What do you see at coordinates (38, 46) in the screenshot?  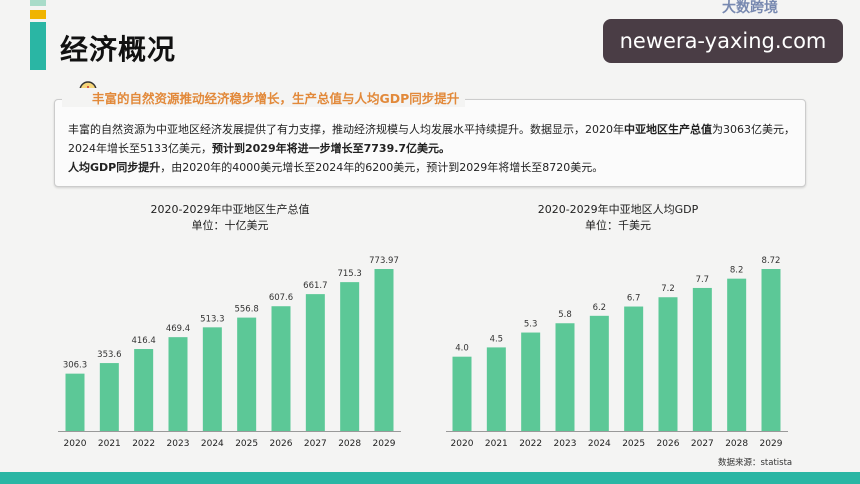 I see `deco-stripe-main` at bounding box center [38, 46].